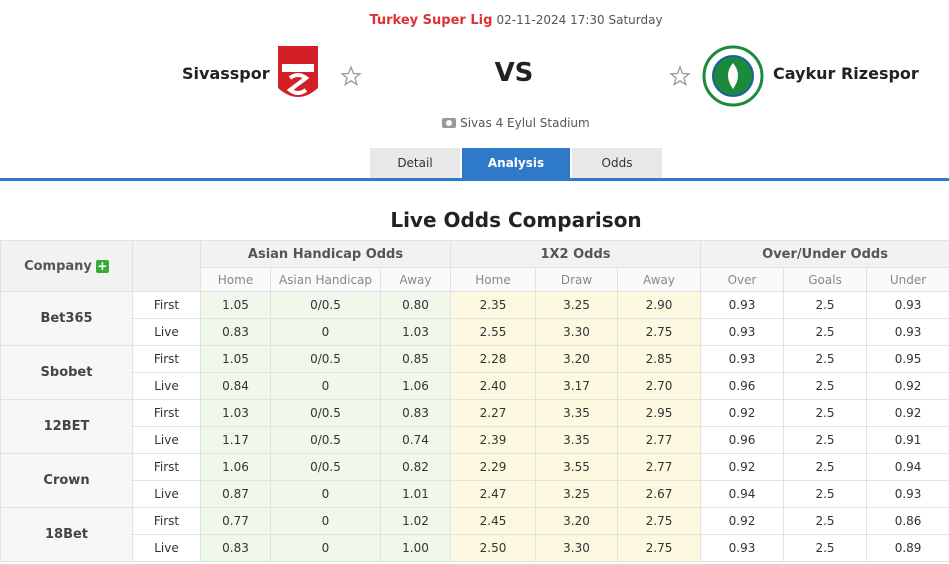 The image size is (949, 564). Describe the element at coordinates (659, 413) in the screenshot. I see `odds-cell: 2.95` at that location.